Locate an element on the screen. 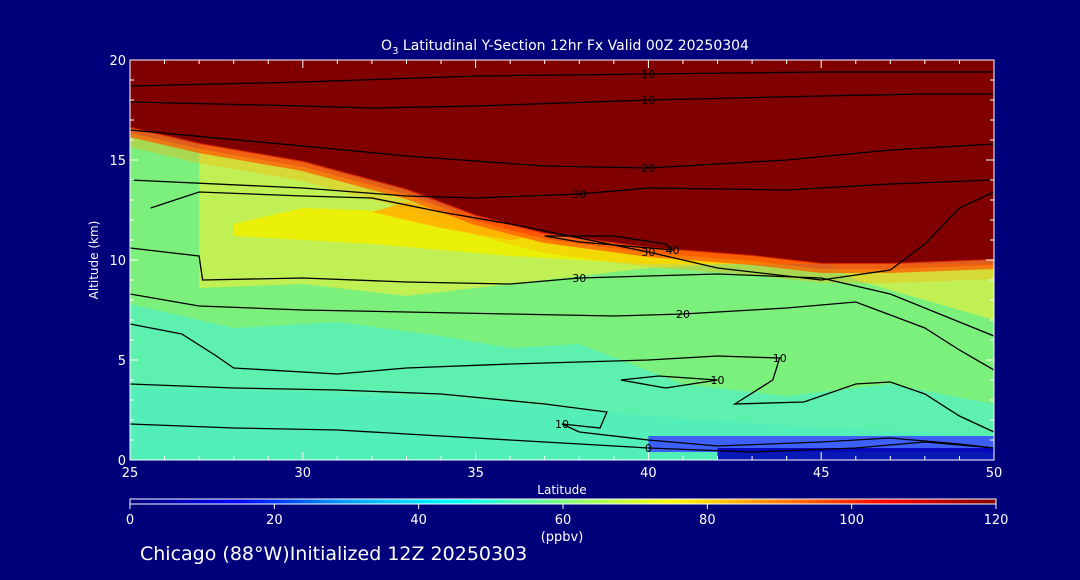 Image resolution: width=1080 pixels, height=580 pixels. colorbar-ticks: 0 20 40 60 80 100 120 is located at coordinates (567, 516).